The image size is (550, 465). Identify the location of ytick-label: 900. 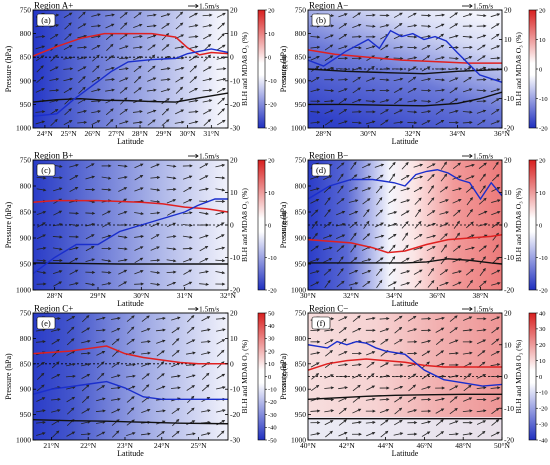
(301, 389).